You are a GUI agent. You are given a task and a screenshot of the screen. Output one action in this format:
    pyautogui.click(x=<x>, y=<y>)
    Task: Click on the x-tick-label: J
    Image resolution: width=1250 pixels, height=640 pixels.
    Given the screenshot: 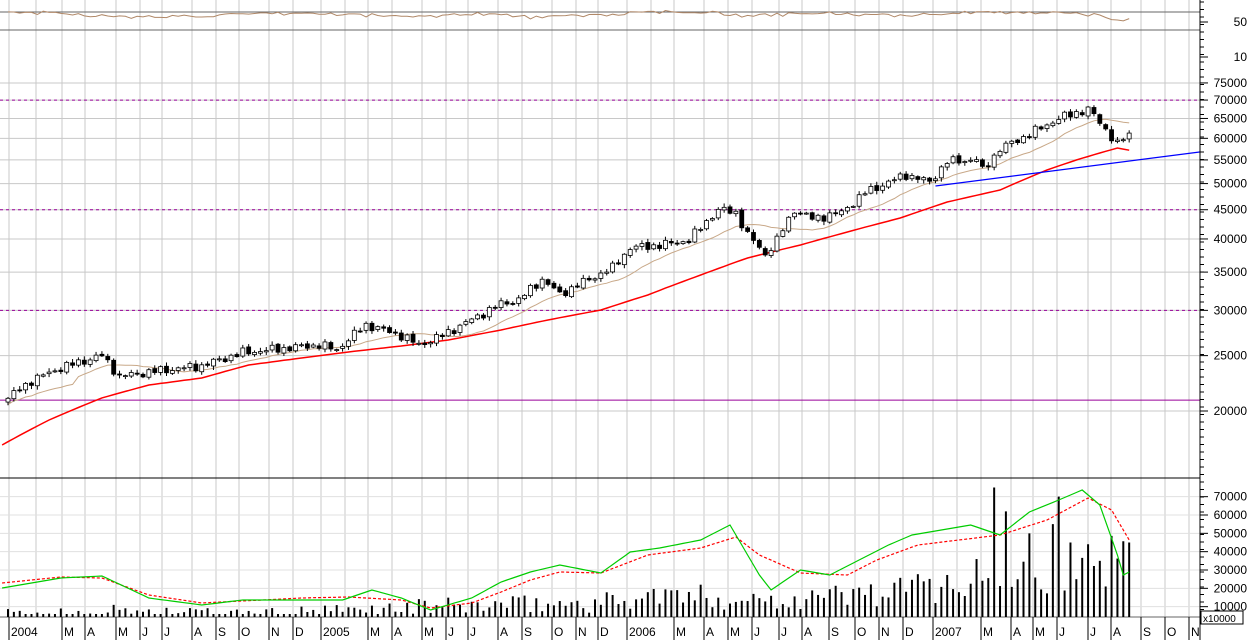 What is the action you would take?
    pyautogui.click(x=784, y=632)
    